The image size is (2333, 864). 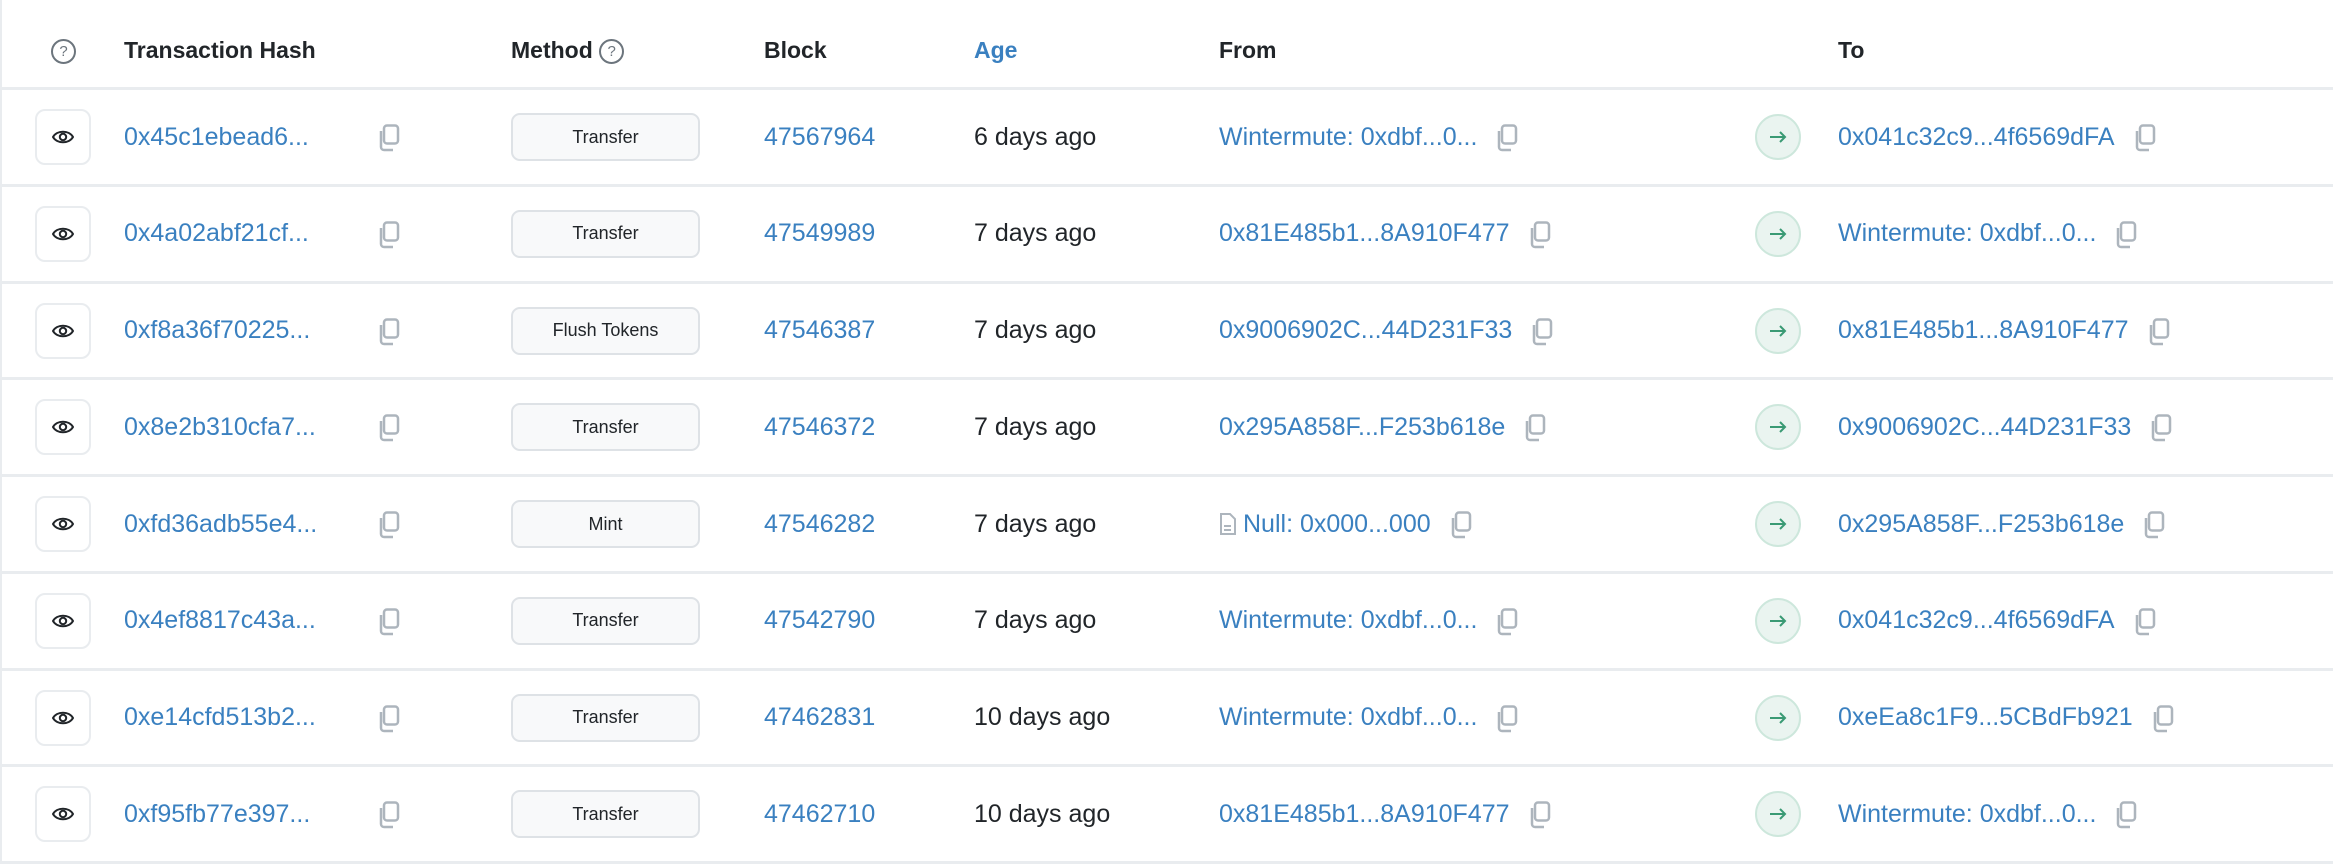 What do you see at coordinates (1231, 524) in the screenshot?
I see `document-icon` at bounding box center [1231, 524].